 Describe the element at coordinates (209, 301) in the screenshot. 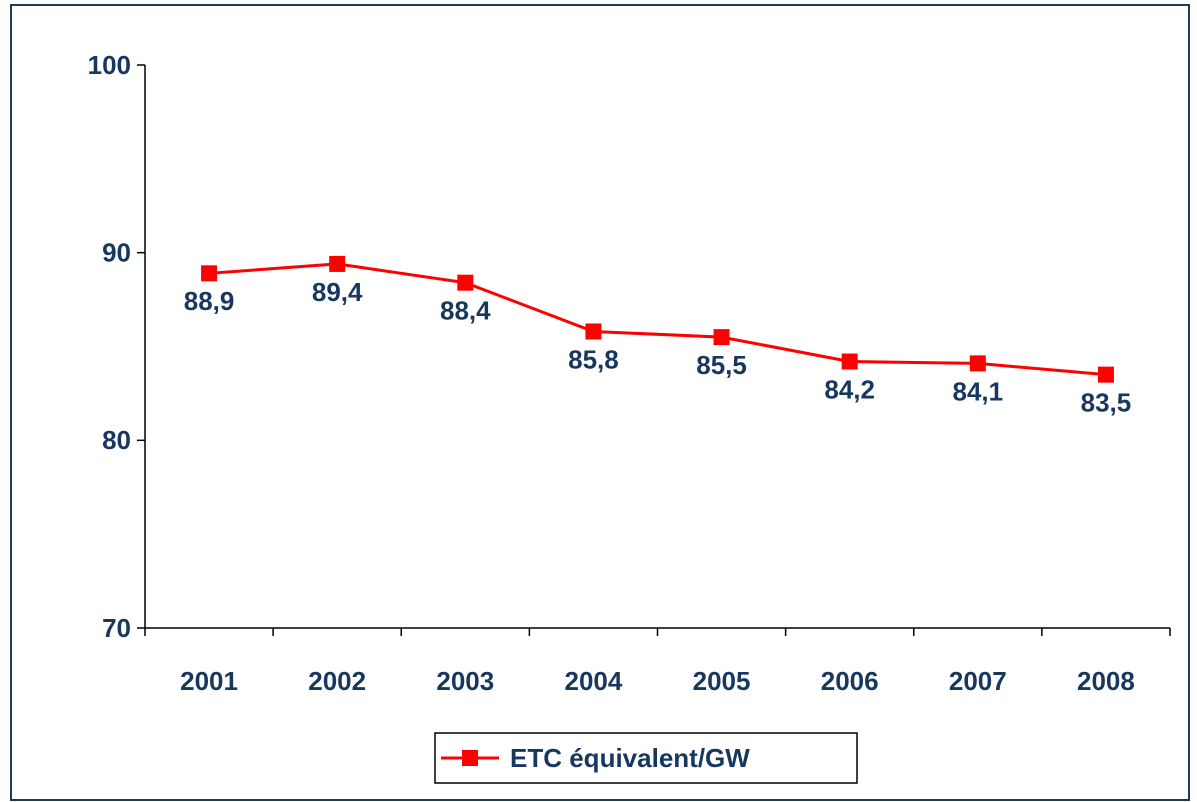

I see `data-label: 88,9` at that location.